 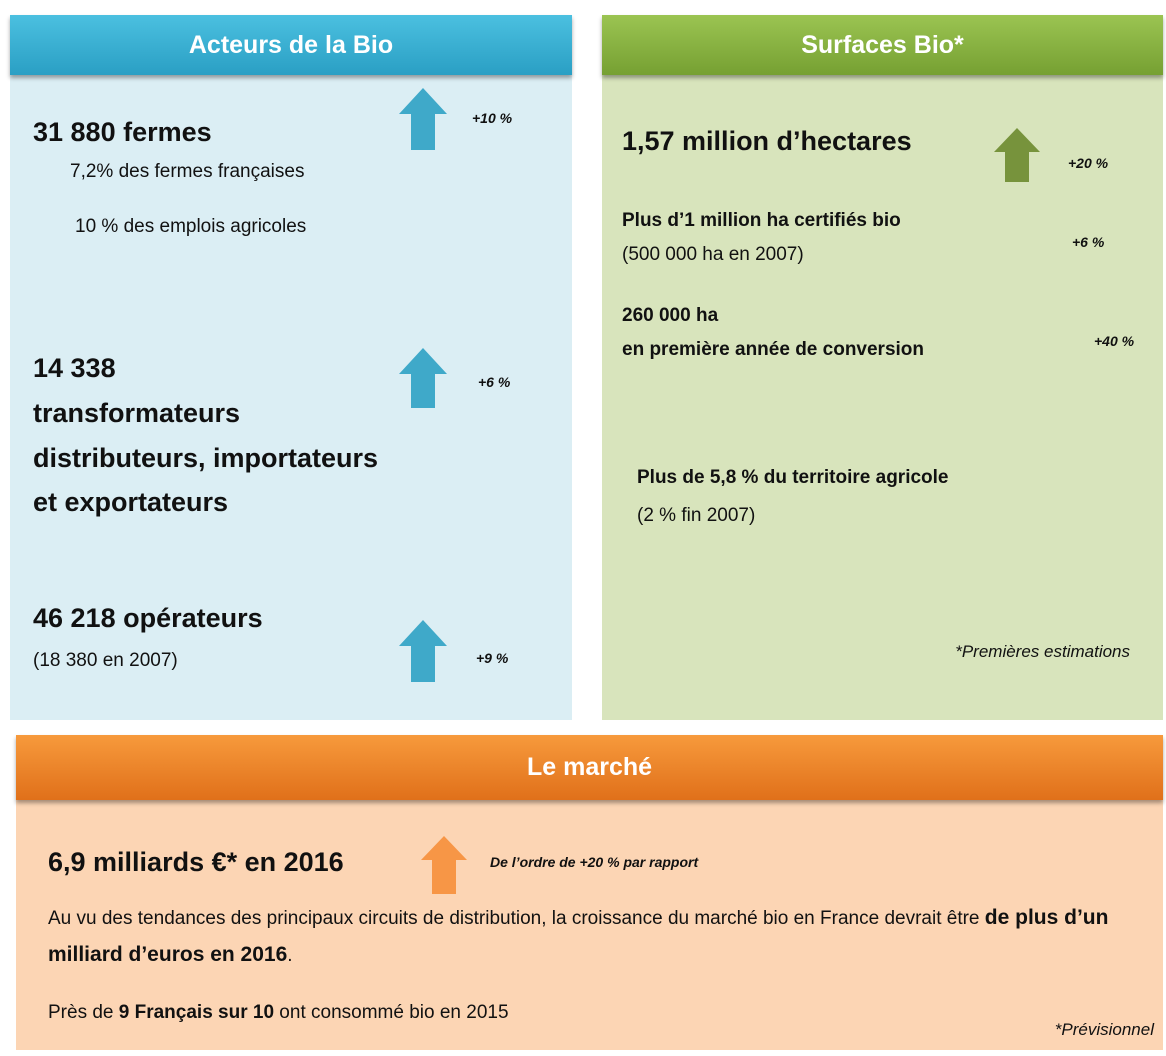 I want to click on headline: et exportateurs, so click(x=131, y=502).